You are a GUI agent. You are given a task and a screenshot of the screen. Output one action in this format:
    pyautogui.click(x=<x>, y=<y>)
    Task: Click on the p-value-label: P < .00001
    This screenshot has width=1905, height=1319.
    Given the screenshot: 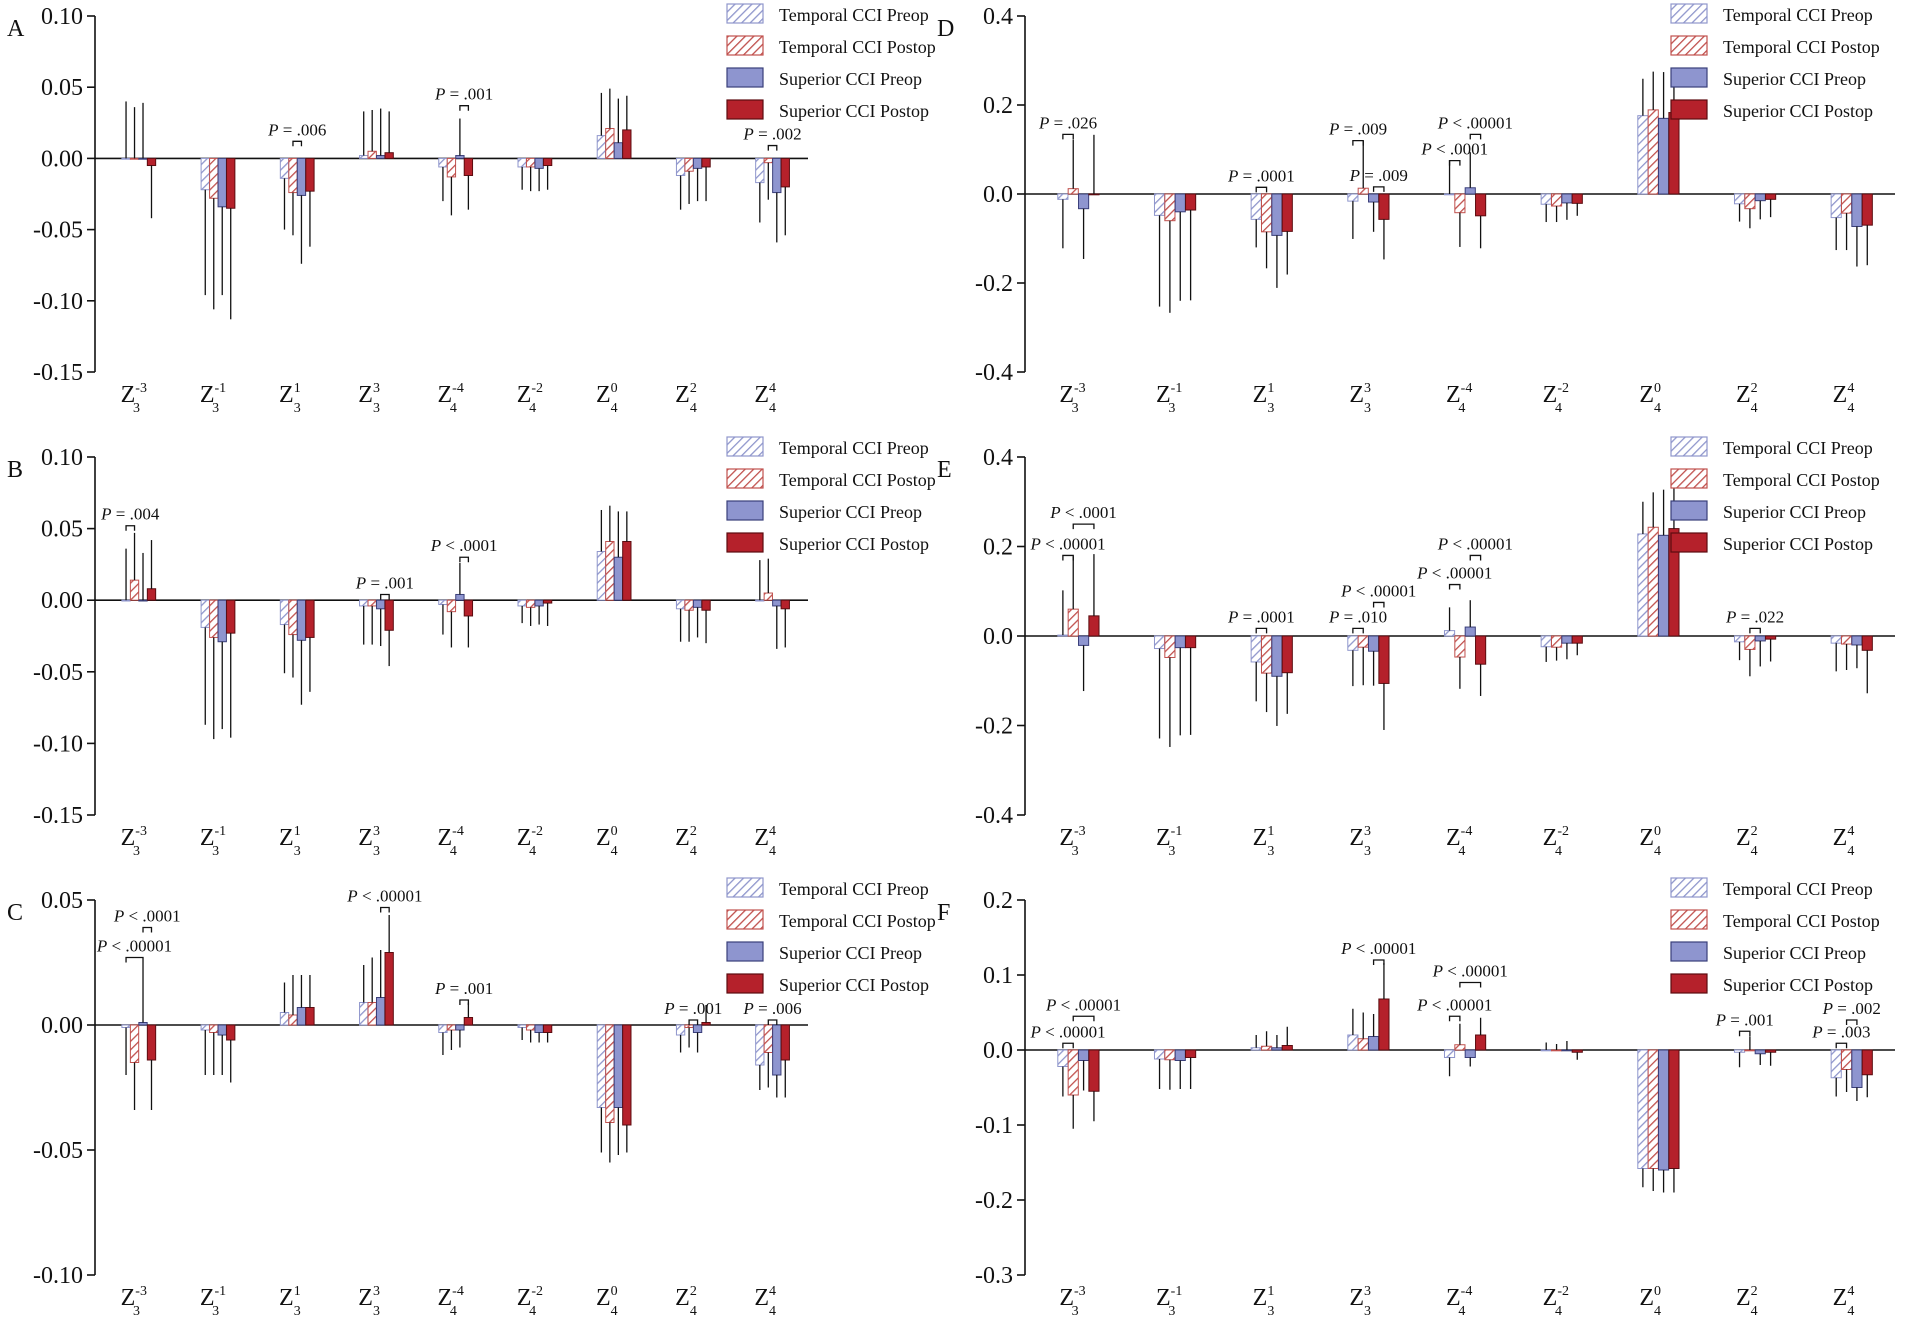 What is the action you would take?
    pyautogui.click(x=1378, y=590)
    